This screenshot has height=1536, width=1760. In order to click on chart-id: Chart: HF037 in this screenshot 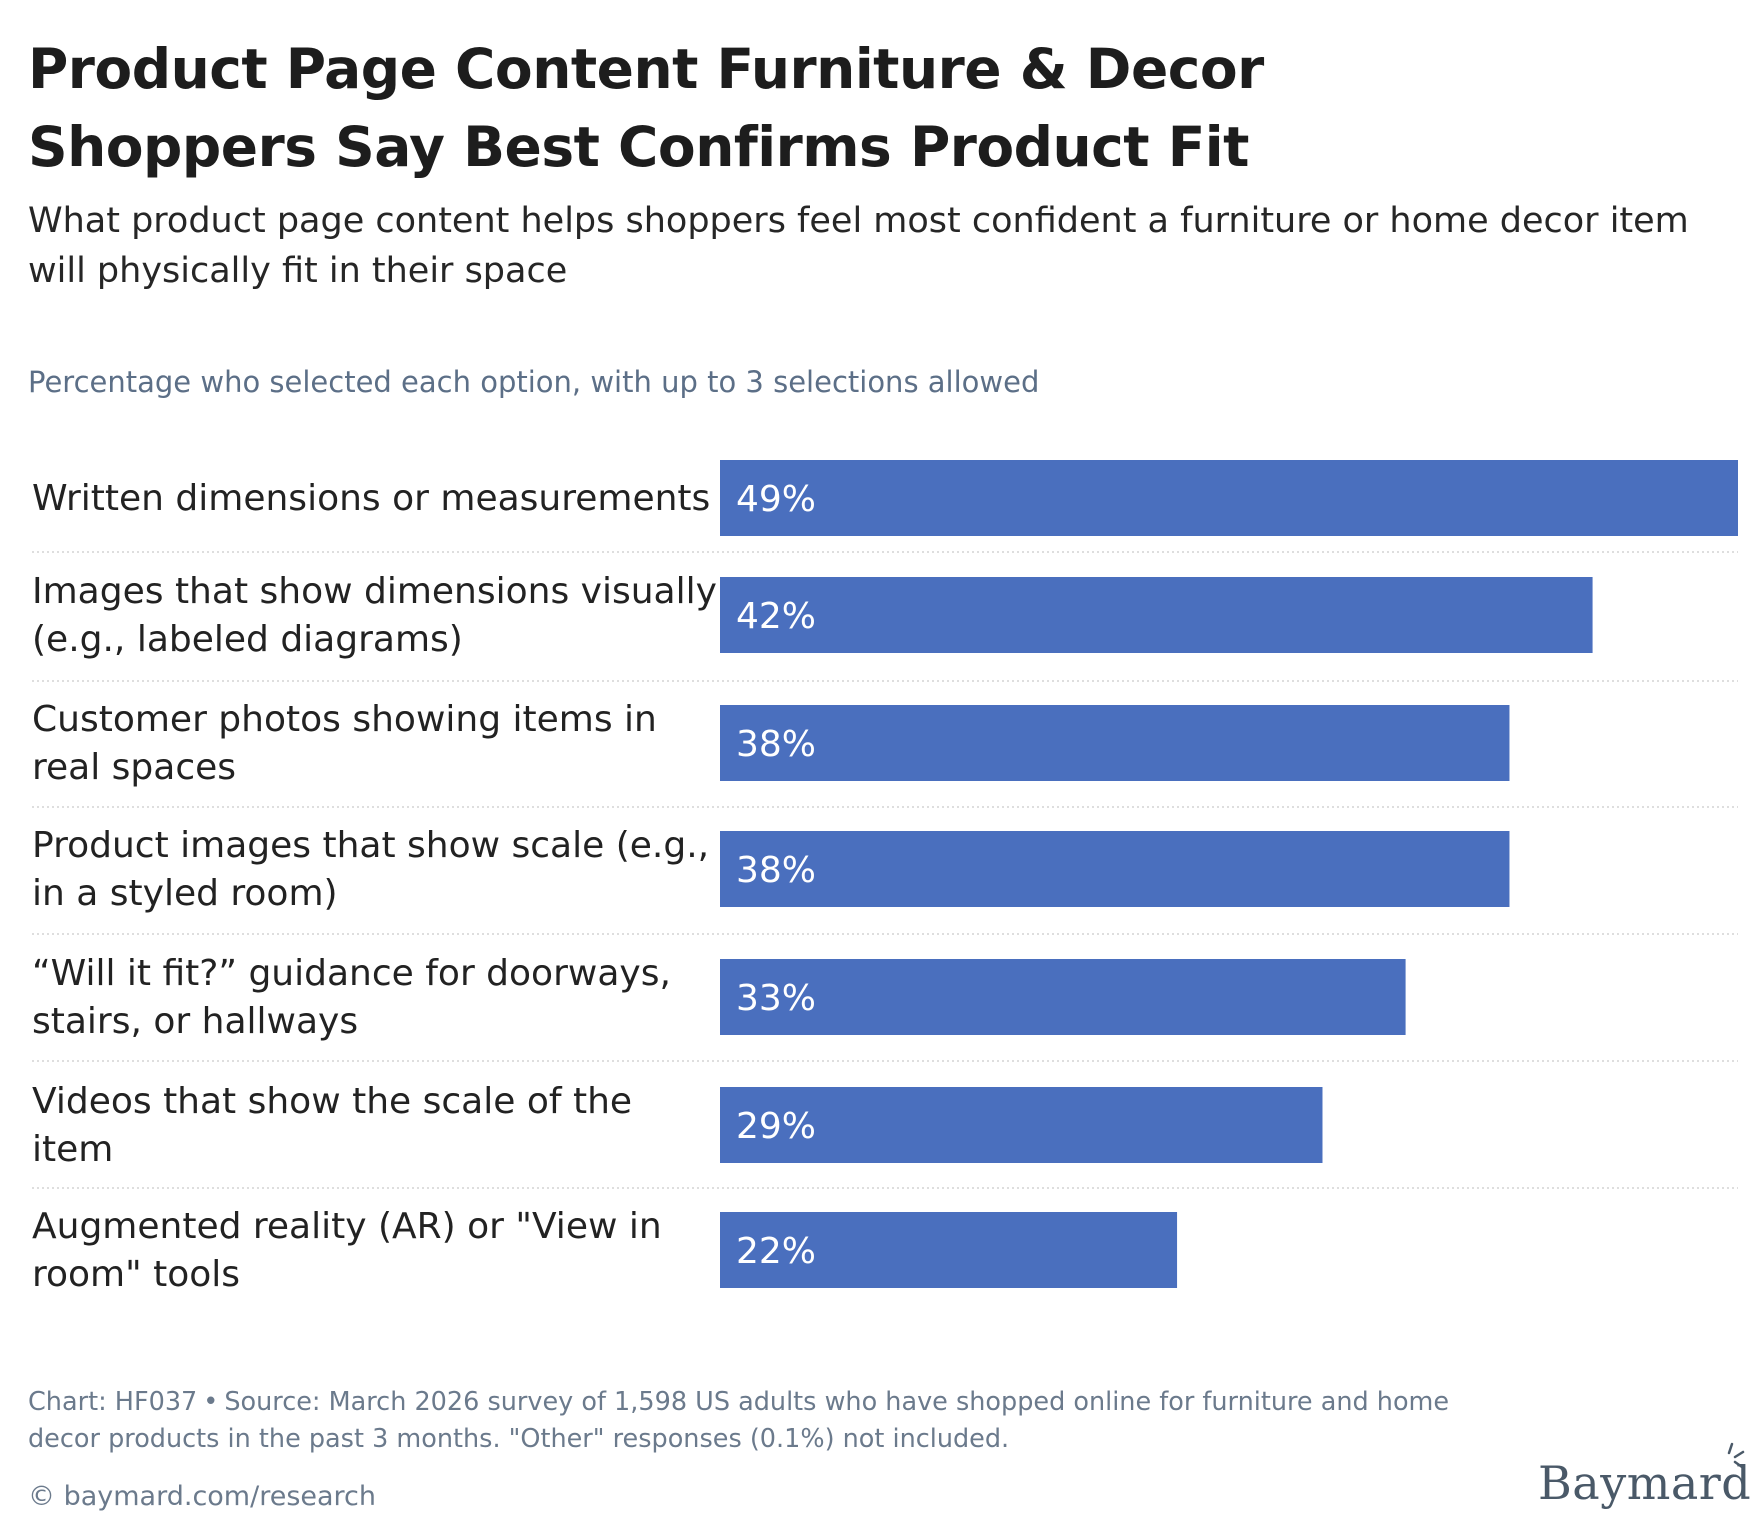, I will do `click(113, 1402)`.